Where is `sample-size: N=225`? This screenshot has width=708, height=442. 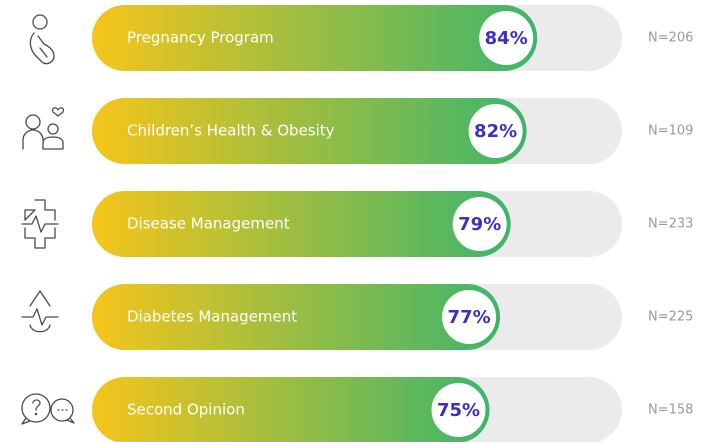 sample-size: N=225 is located at coordinates (670, 317).